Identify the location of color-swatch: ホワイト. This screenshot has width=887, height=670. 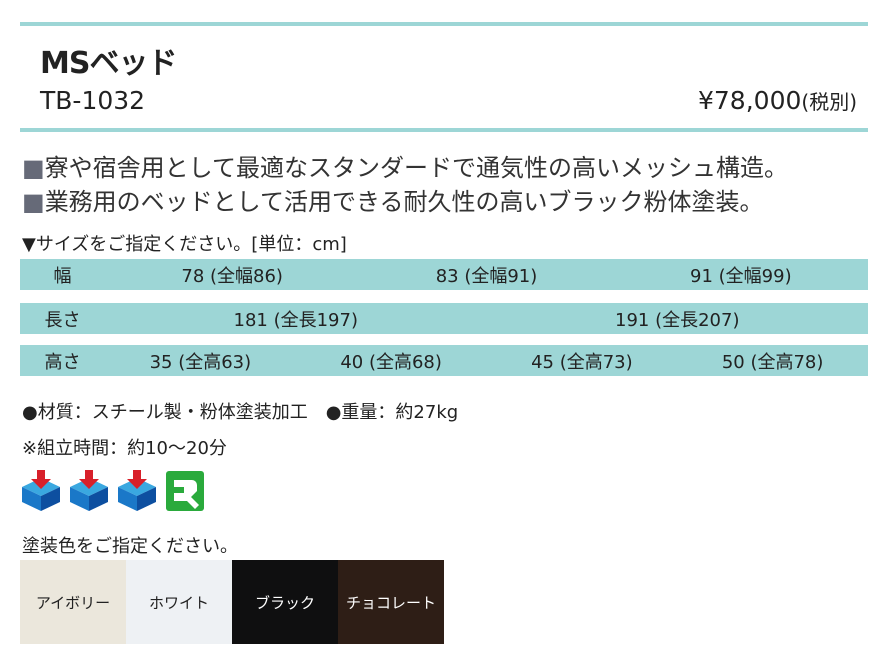
(179, 602).